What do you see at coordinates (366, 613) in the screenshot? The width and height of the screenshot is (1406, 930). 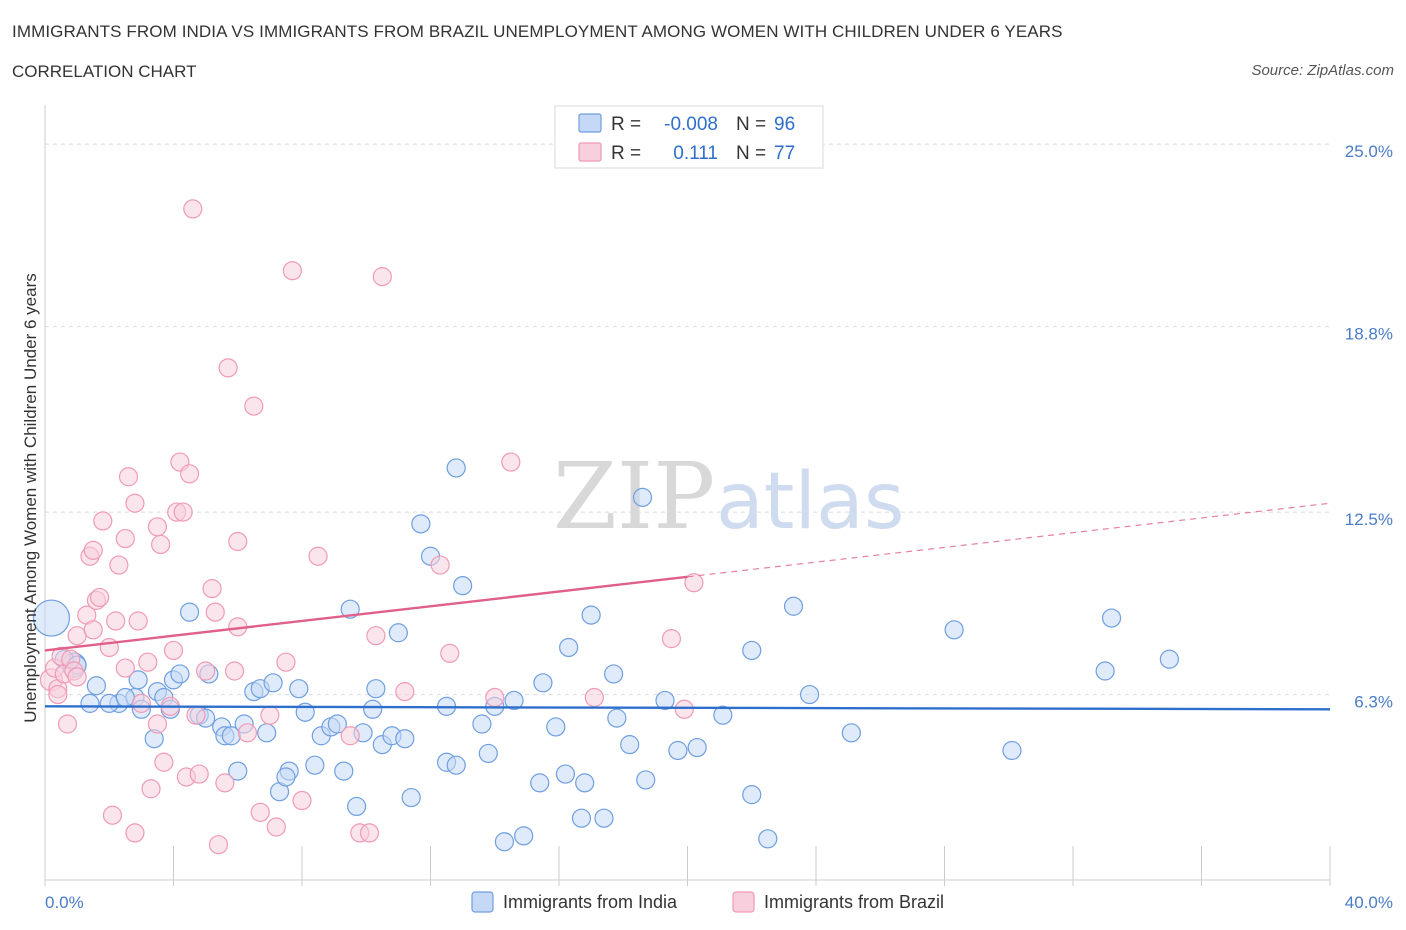 I see `trendline-brazil` at bounding box center [366, 613].